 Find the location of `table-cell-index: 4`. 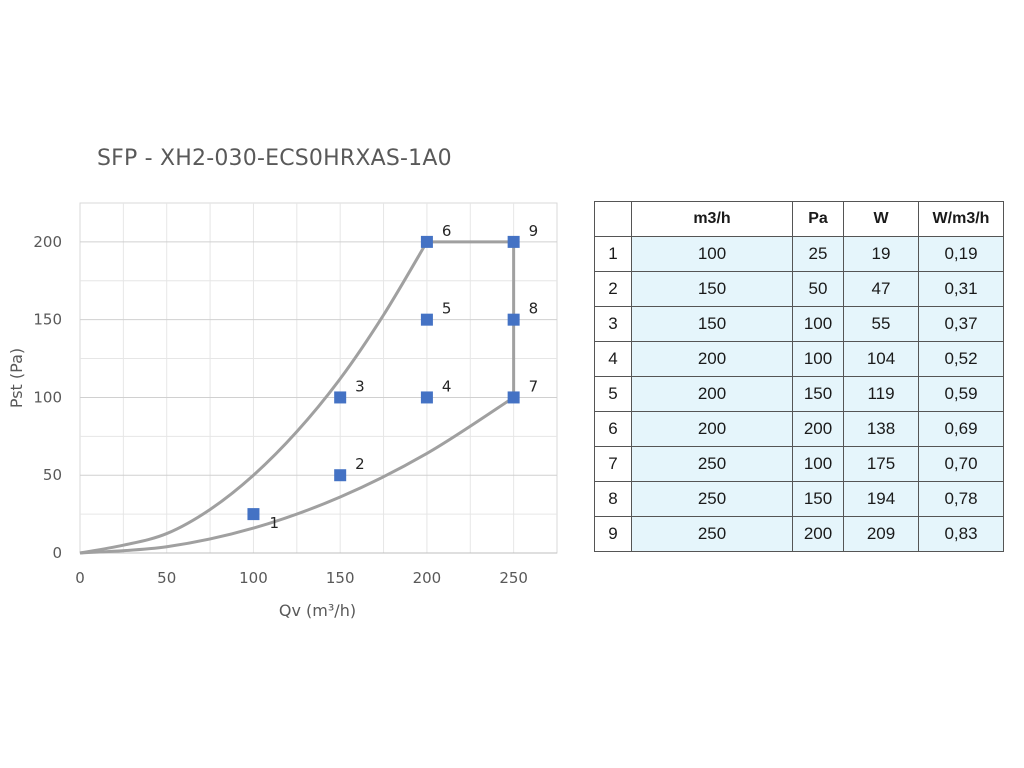

table-cell-index: 4 is located at coordinates (613, 359).